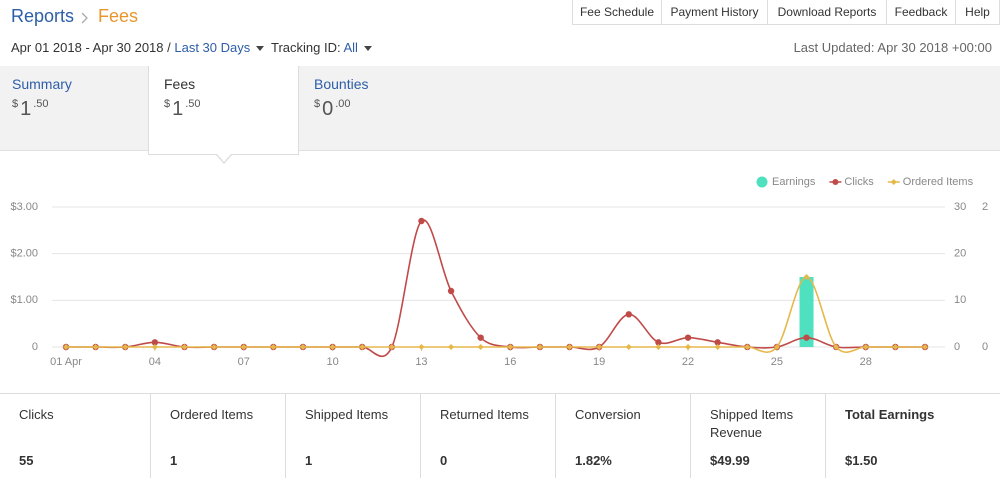 The image size is (1000, 478). I want to click on stat-value: 55, so click(26, 460).